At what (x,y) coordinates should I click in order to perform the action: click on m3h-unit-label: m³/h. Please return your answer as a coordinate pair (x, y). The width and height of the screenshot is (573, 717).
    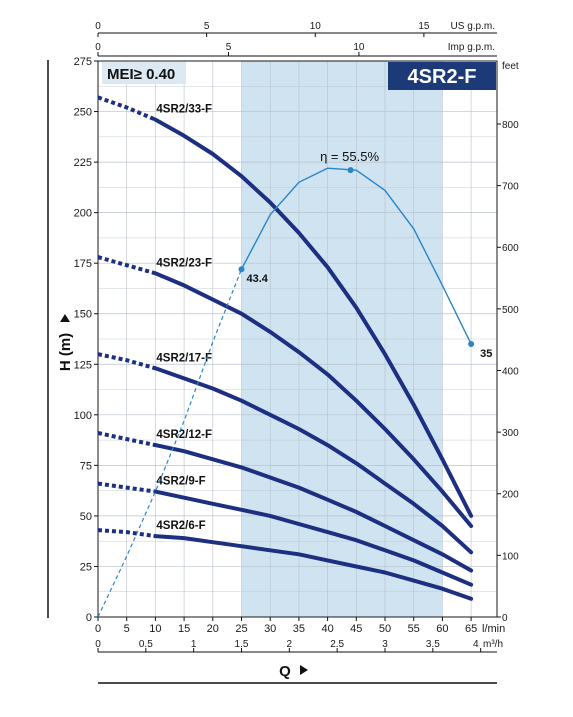
    Looking at the image, I should click on (493, 644).